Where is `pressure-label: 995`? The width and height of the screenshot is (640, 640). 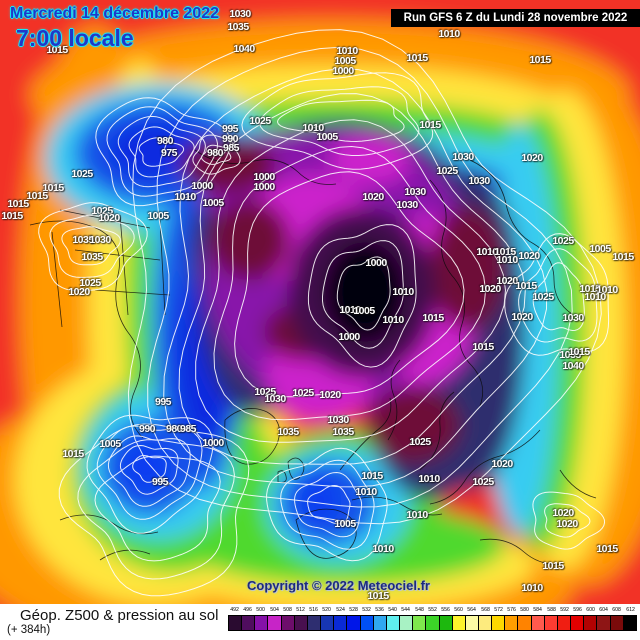 pressure-label: 995 is located at coordinates (160, 482).